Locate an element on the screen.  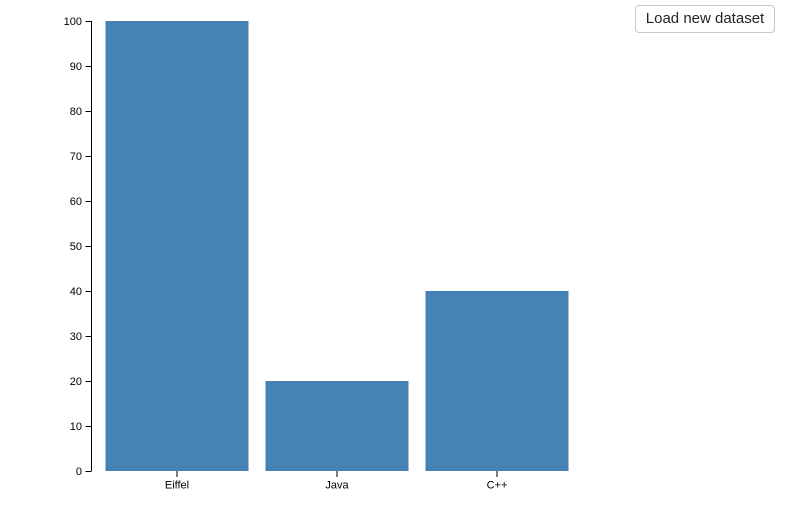
x-tick-label: C++ is located at coordinates (497, 486).